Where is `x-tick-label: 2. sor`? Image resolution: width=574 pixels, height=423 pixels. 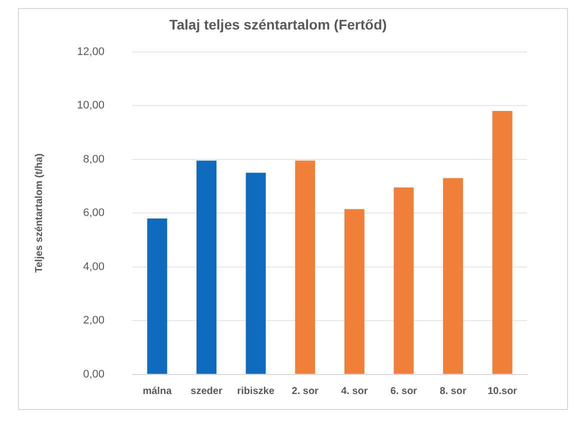
x-tick-label: 2. sor is located at coordinates (305, 392).